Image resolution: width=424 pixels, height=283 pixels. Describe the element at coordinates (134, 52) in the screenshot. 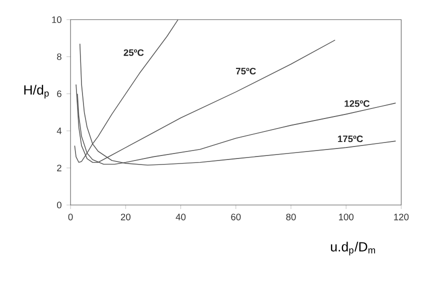

I see `series-label: 25ºC` at that location.